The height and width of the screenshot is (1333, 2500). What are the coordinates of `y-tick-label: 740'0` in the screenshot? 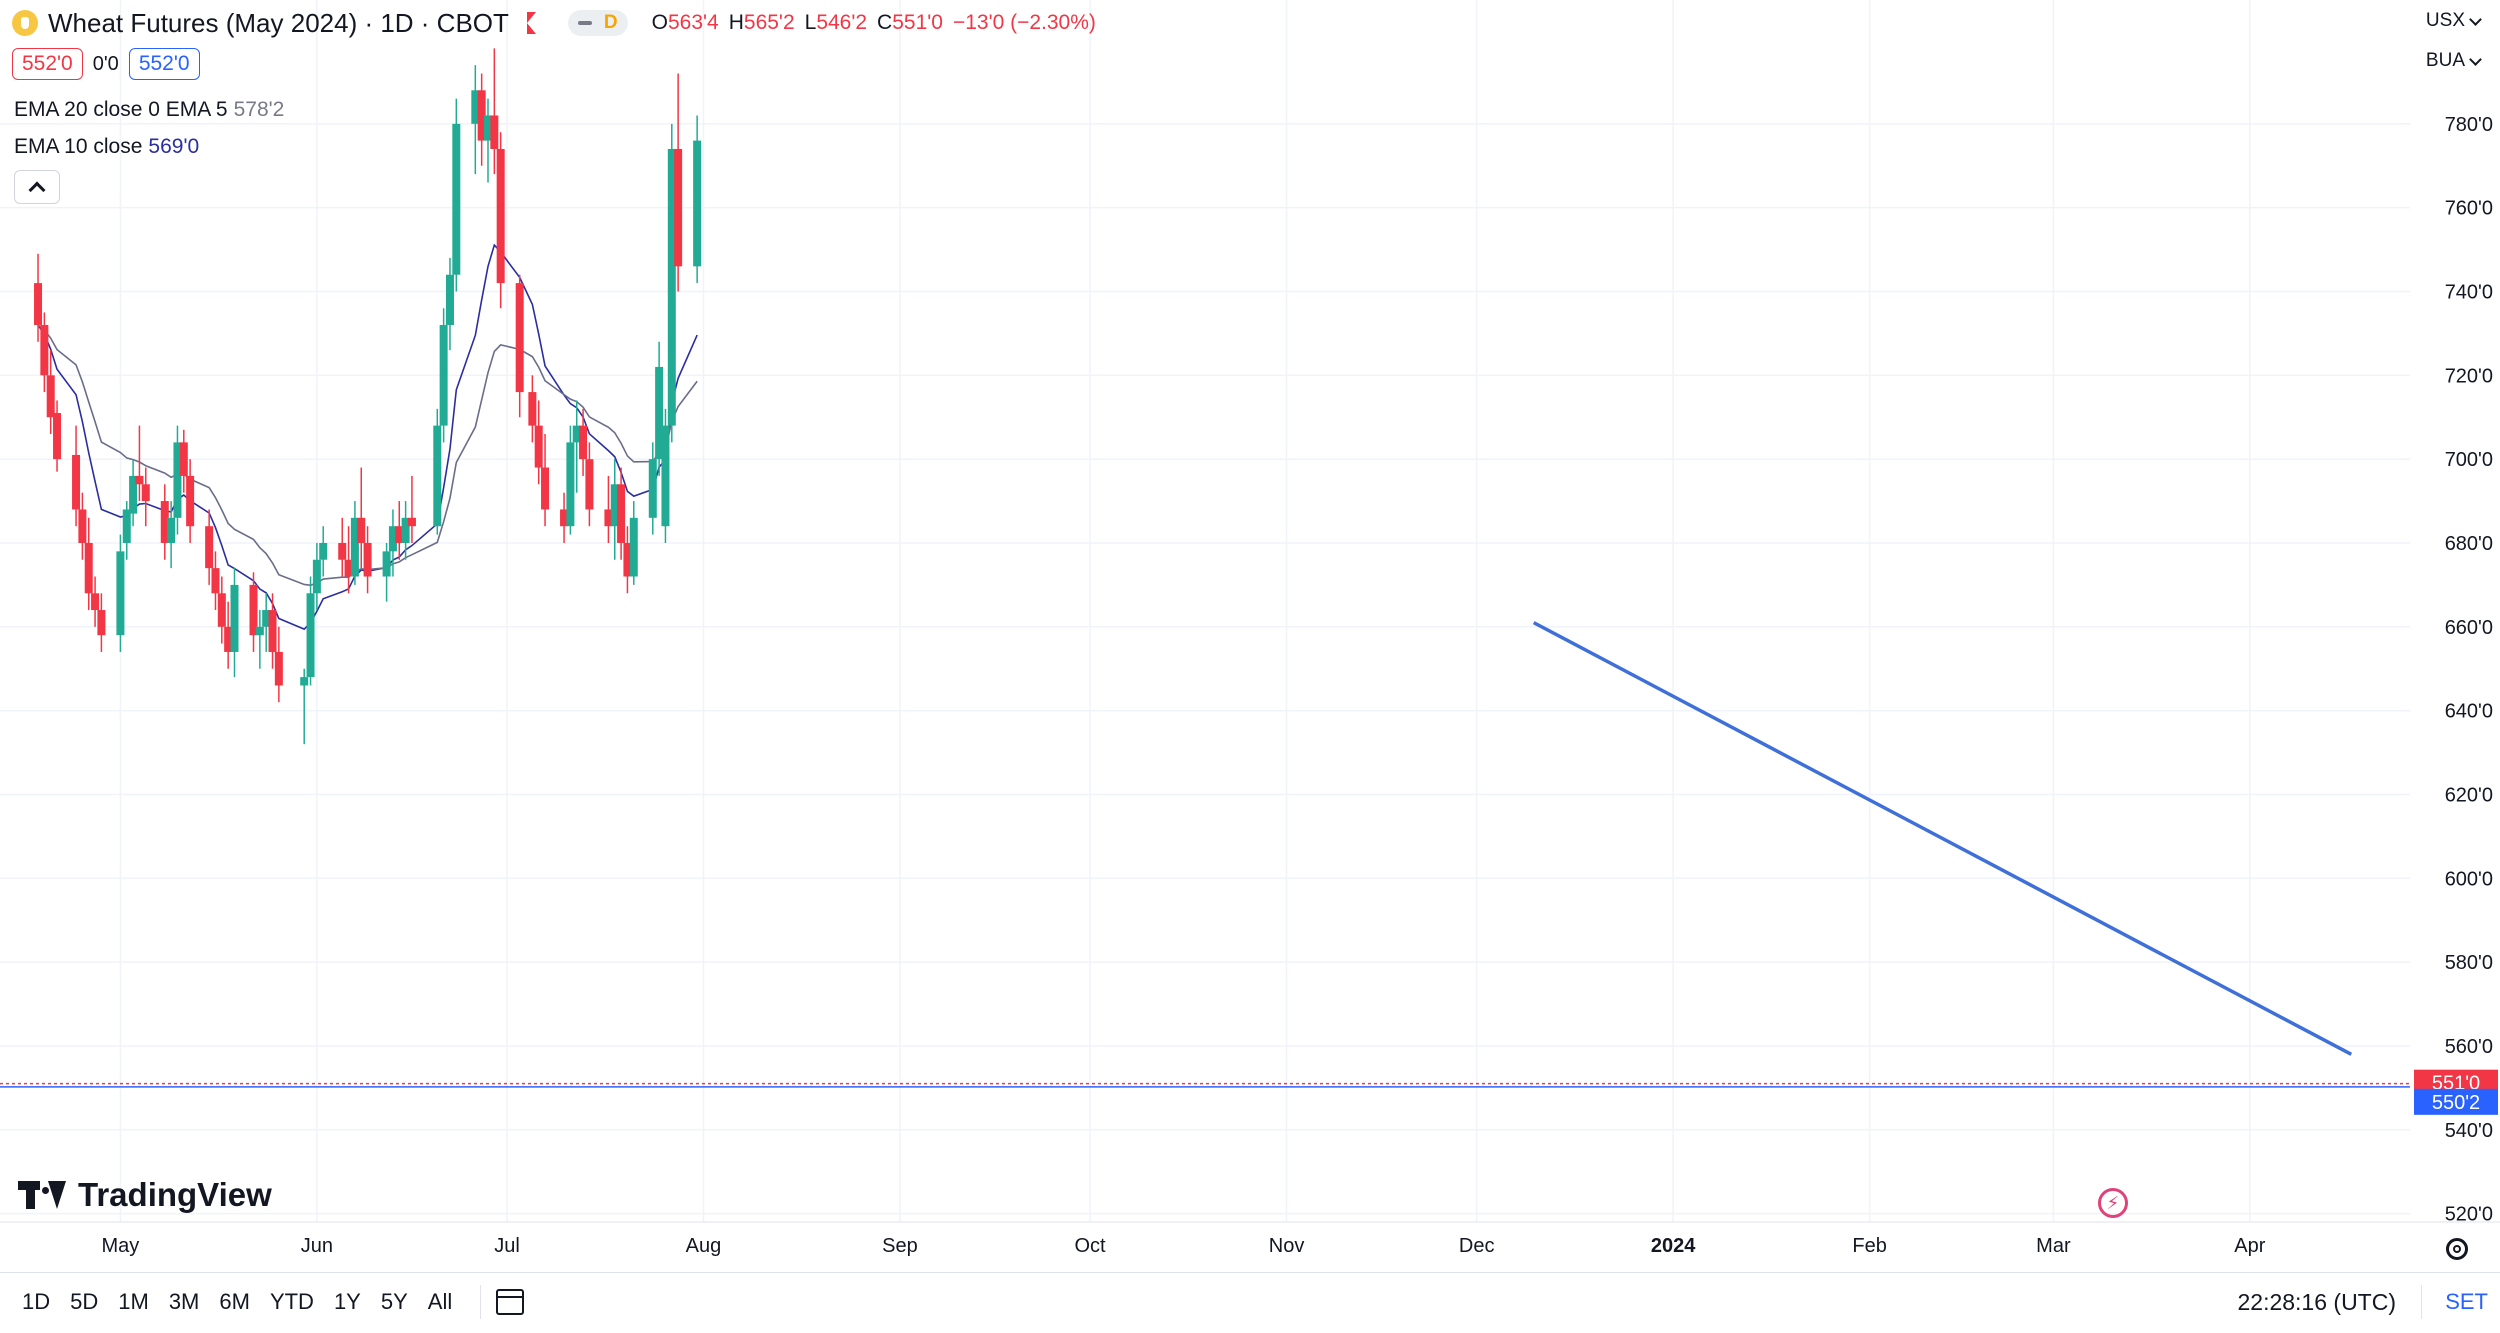 It's located at (2469, 292).